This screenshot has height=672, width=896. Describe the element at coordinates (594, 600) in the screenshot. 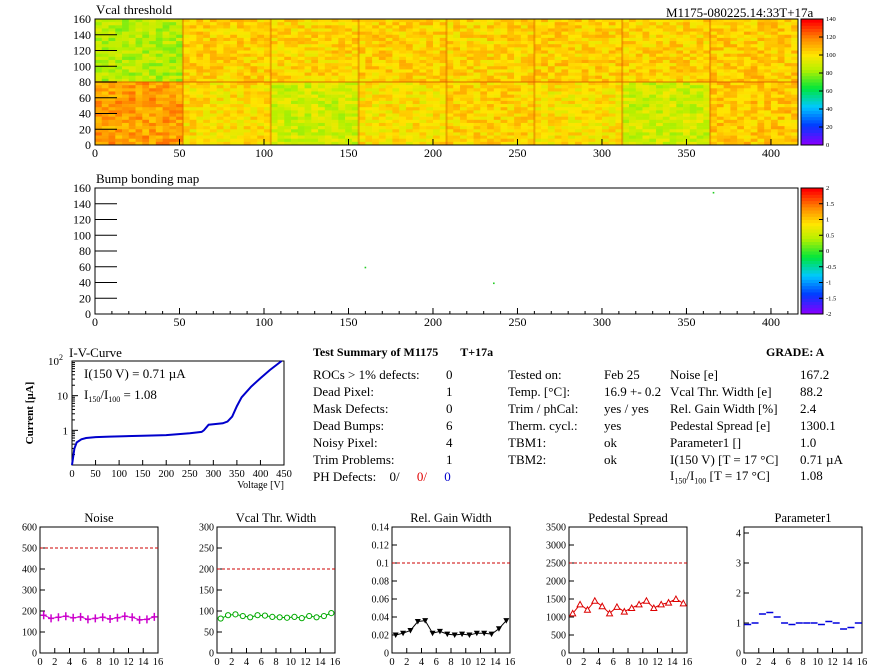

I see `pedestal-point` at that location.